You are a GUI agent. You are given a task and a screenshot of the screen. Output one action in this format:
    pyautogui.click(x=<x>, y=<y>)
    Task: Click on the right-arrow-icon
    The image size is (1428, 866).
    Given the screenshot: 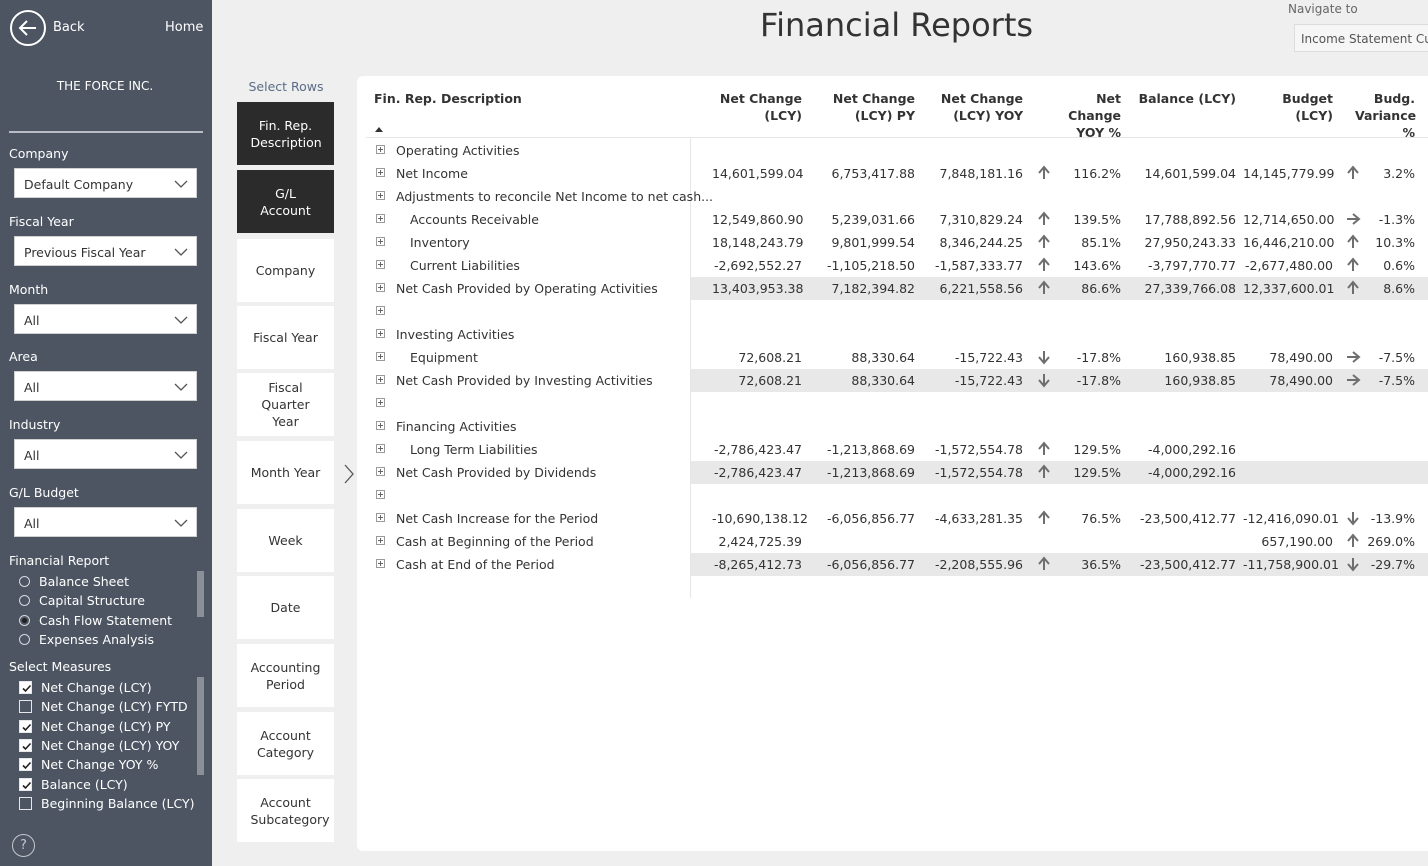 What is the action you would take?
    pyautogui.click(x=1353, y=380)
    